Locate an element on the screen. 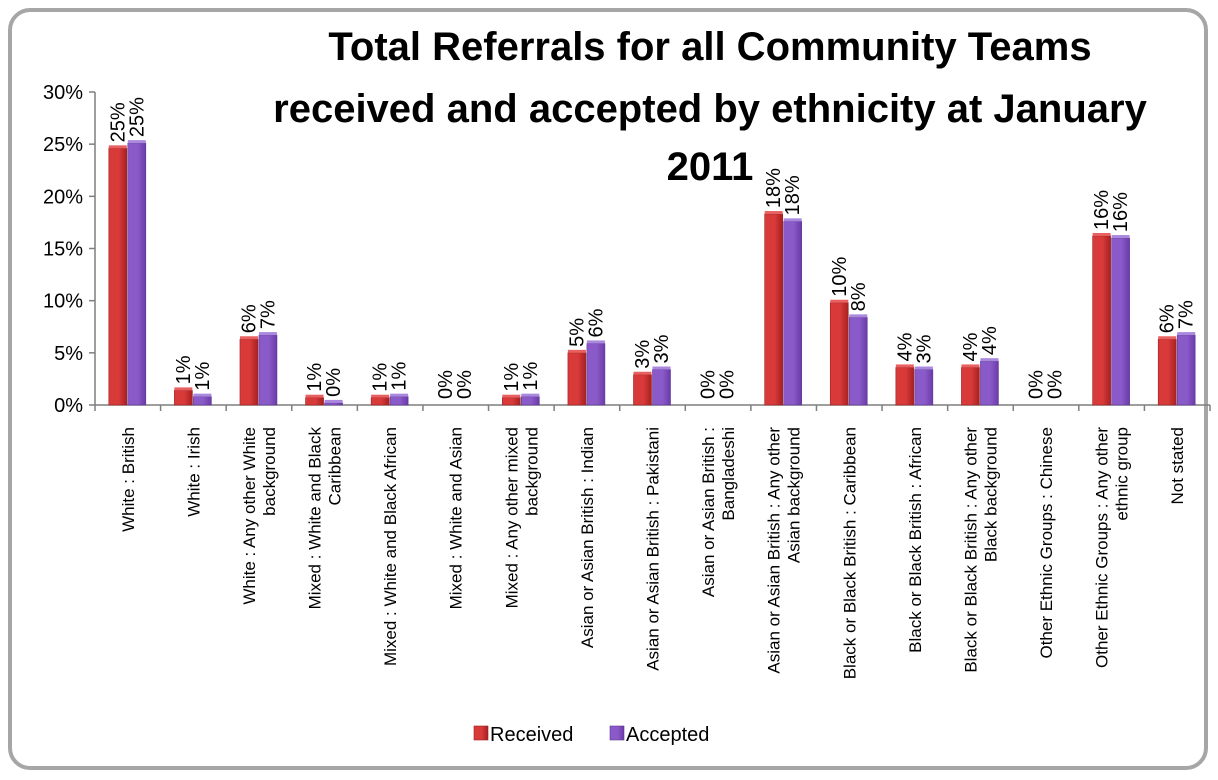 This screenshot has height=780, width=1218. category-label: Mixed : White and Asian is located at coordinates (456, 518).